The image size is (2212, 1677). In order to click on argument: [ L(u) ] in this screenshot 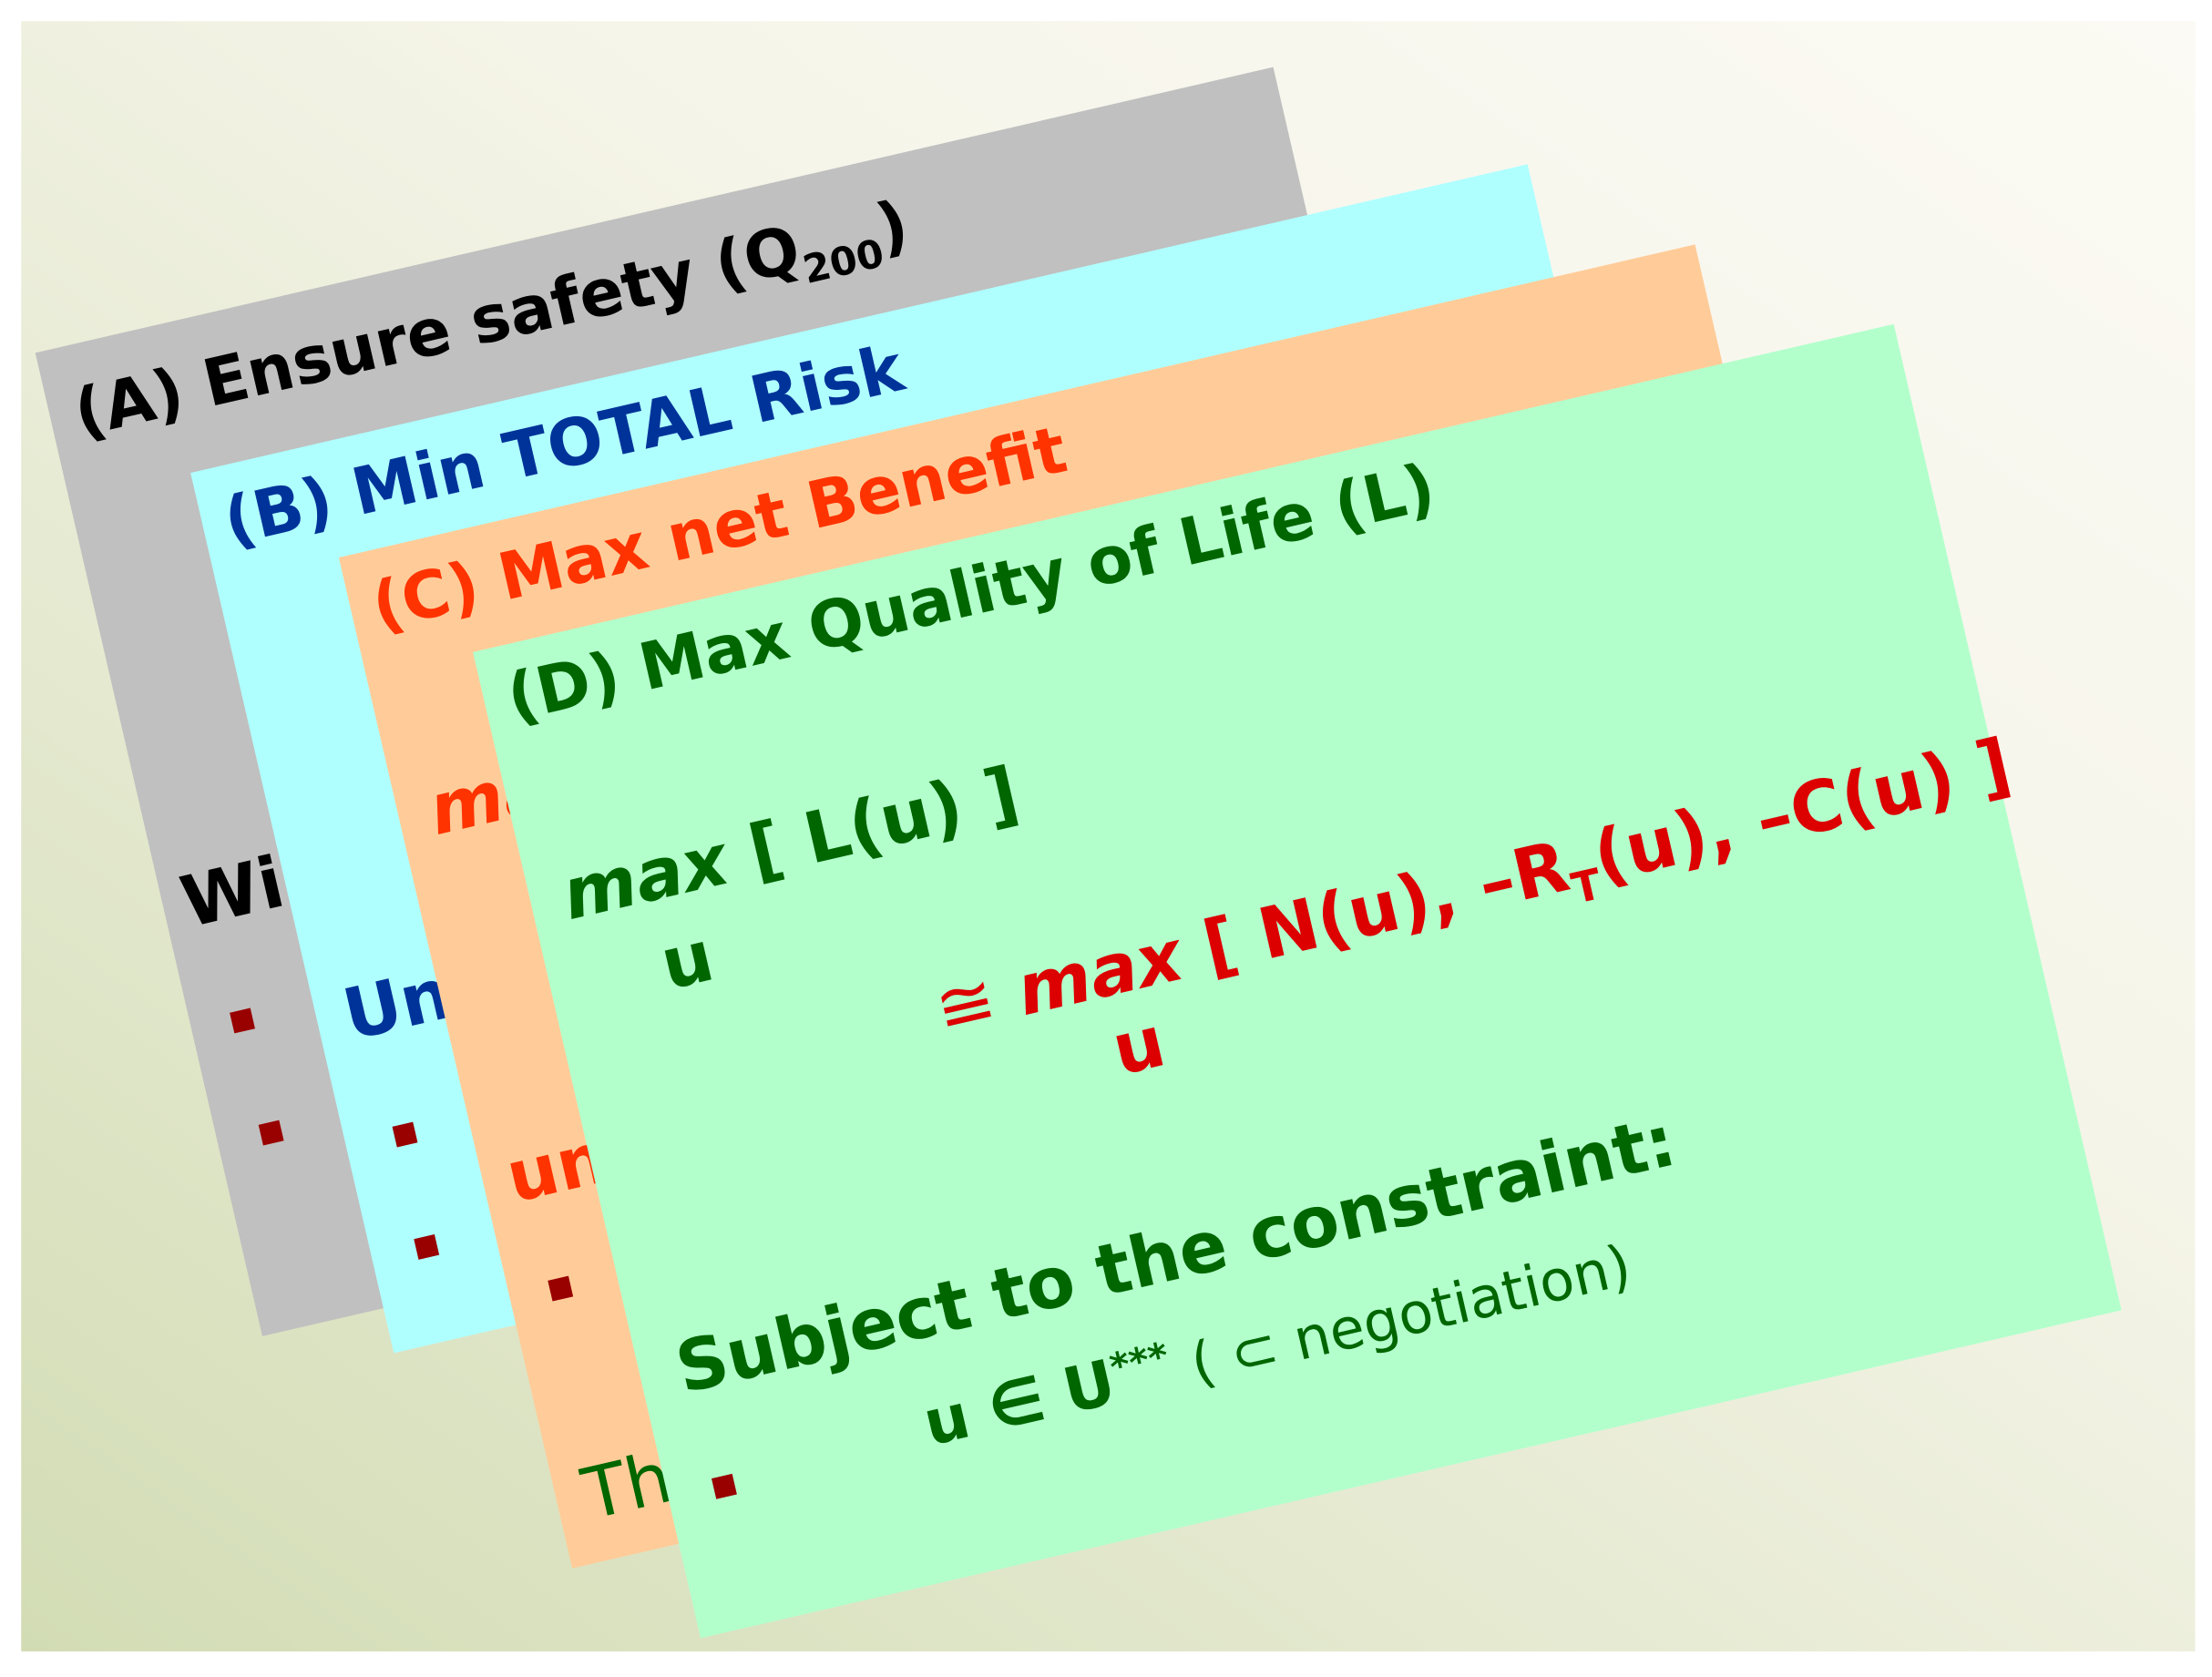, I will do `click(884, 823)`.